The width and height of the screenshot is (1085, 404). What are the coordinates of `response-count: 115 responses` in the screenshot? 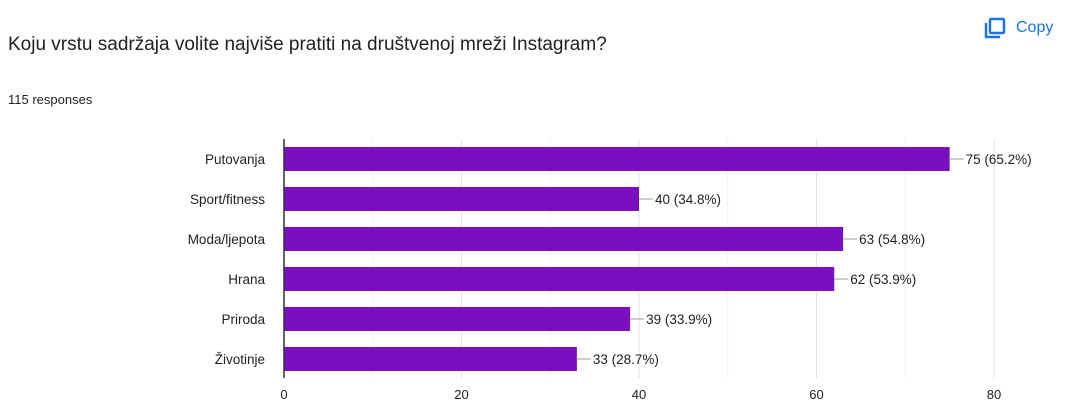 It's located at (50, 99).